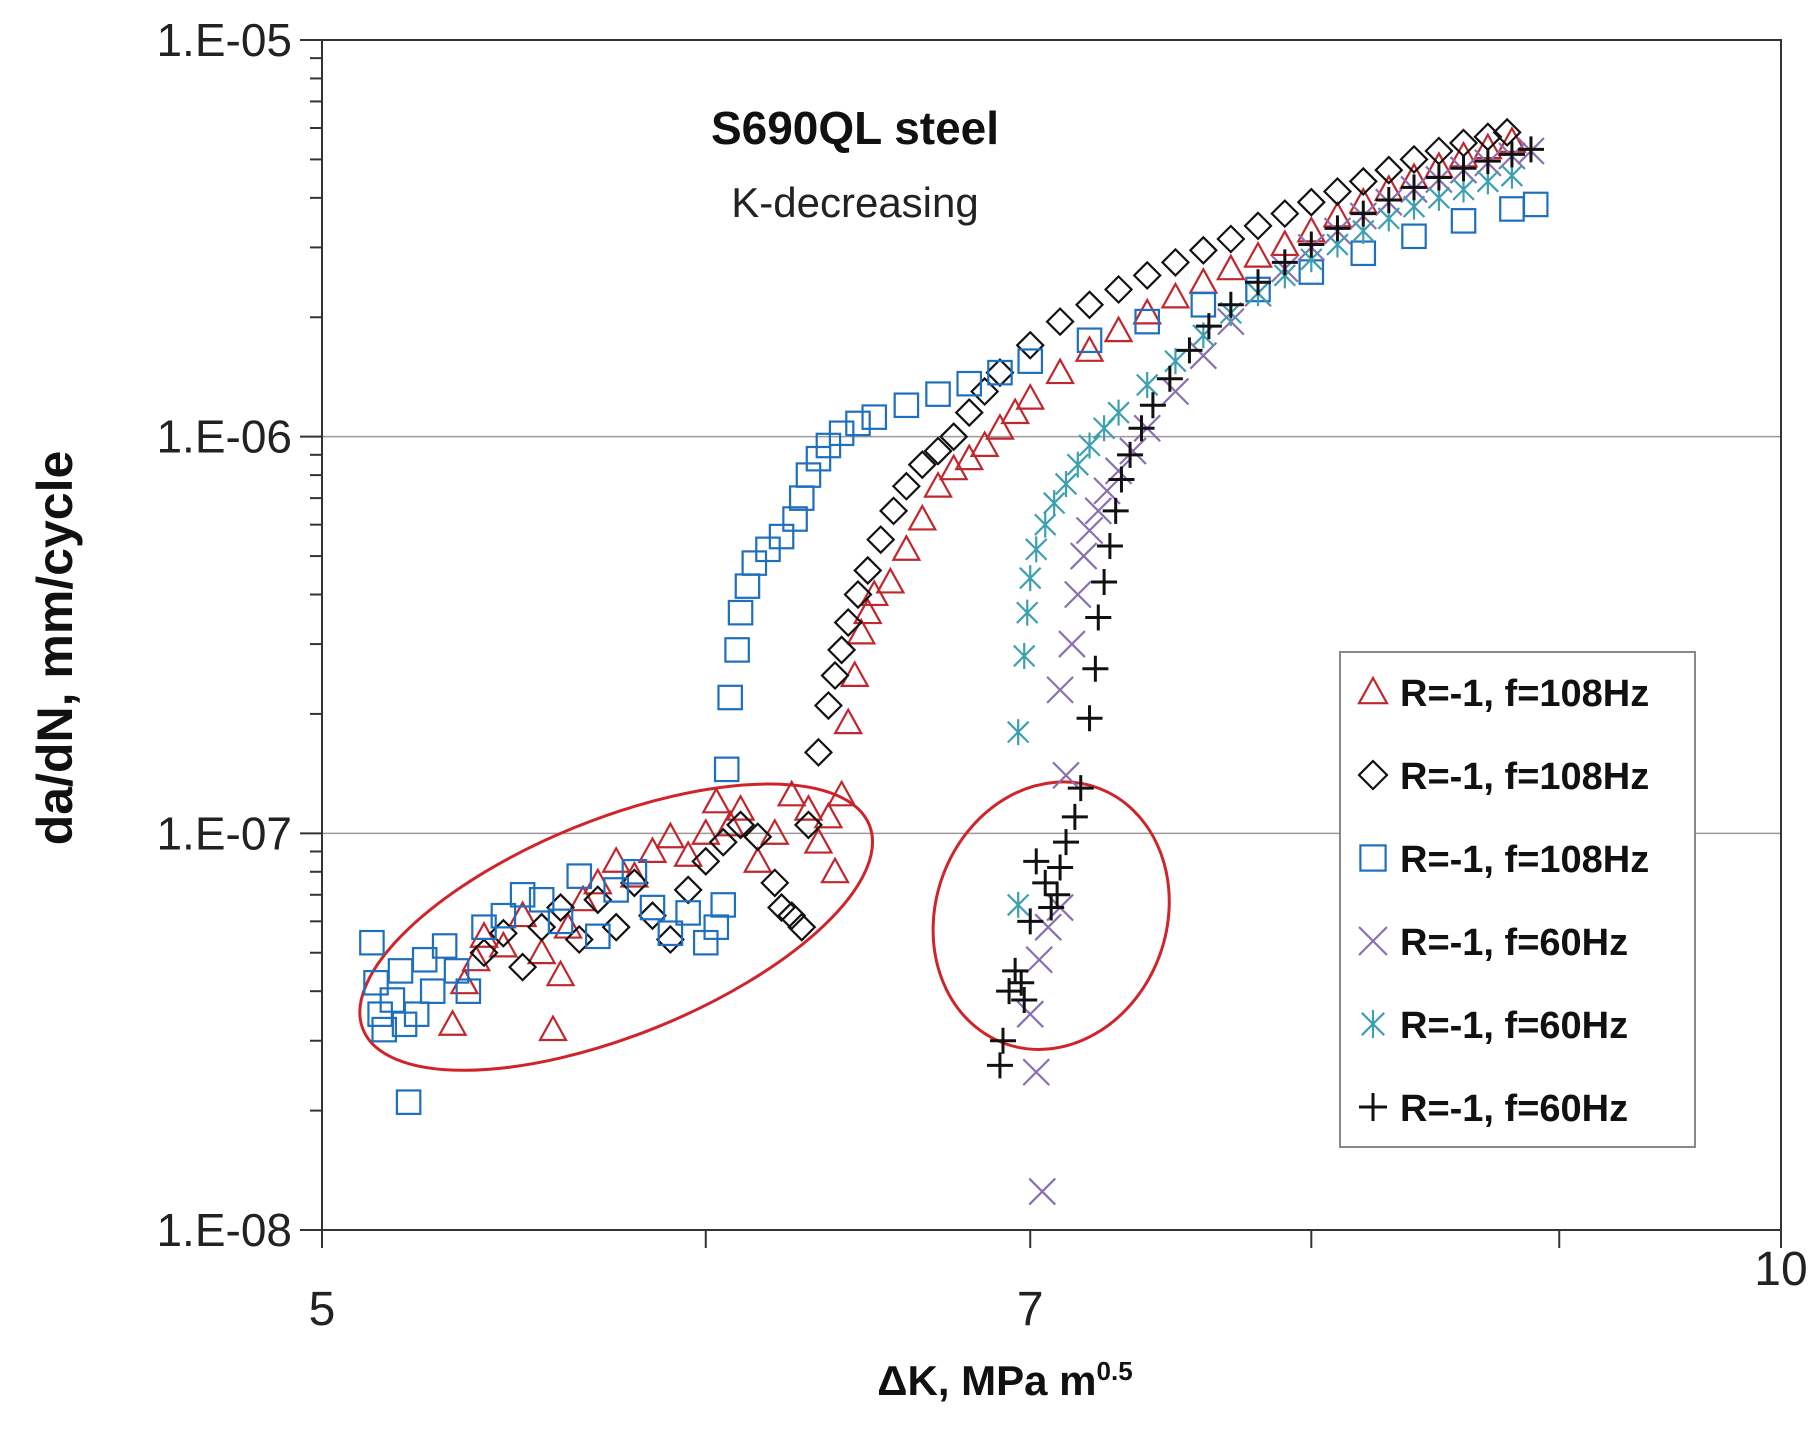 This screenshot has width=1811, height=1429. I want to click on x-axis-title: ΔK, MPa m0.5, so click(1004, 1380).